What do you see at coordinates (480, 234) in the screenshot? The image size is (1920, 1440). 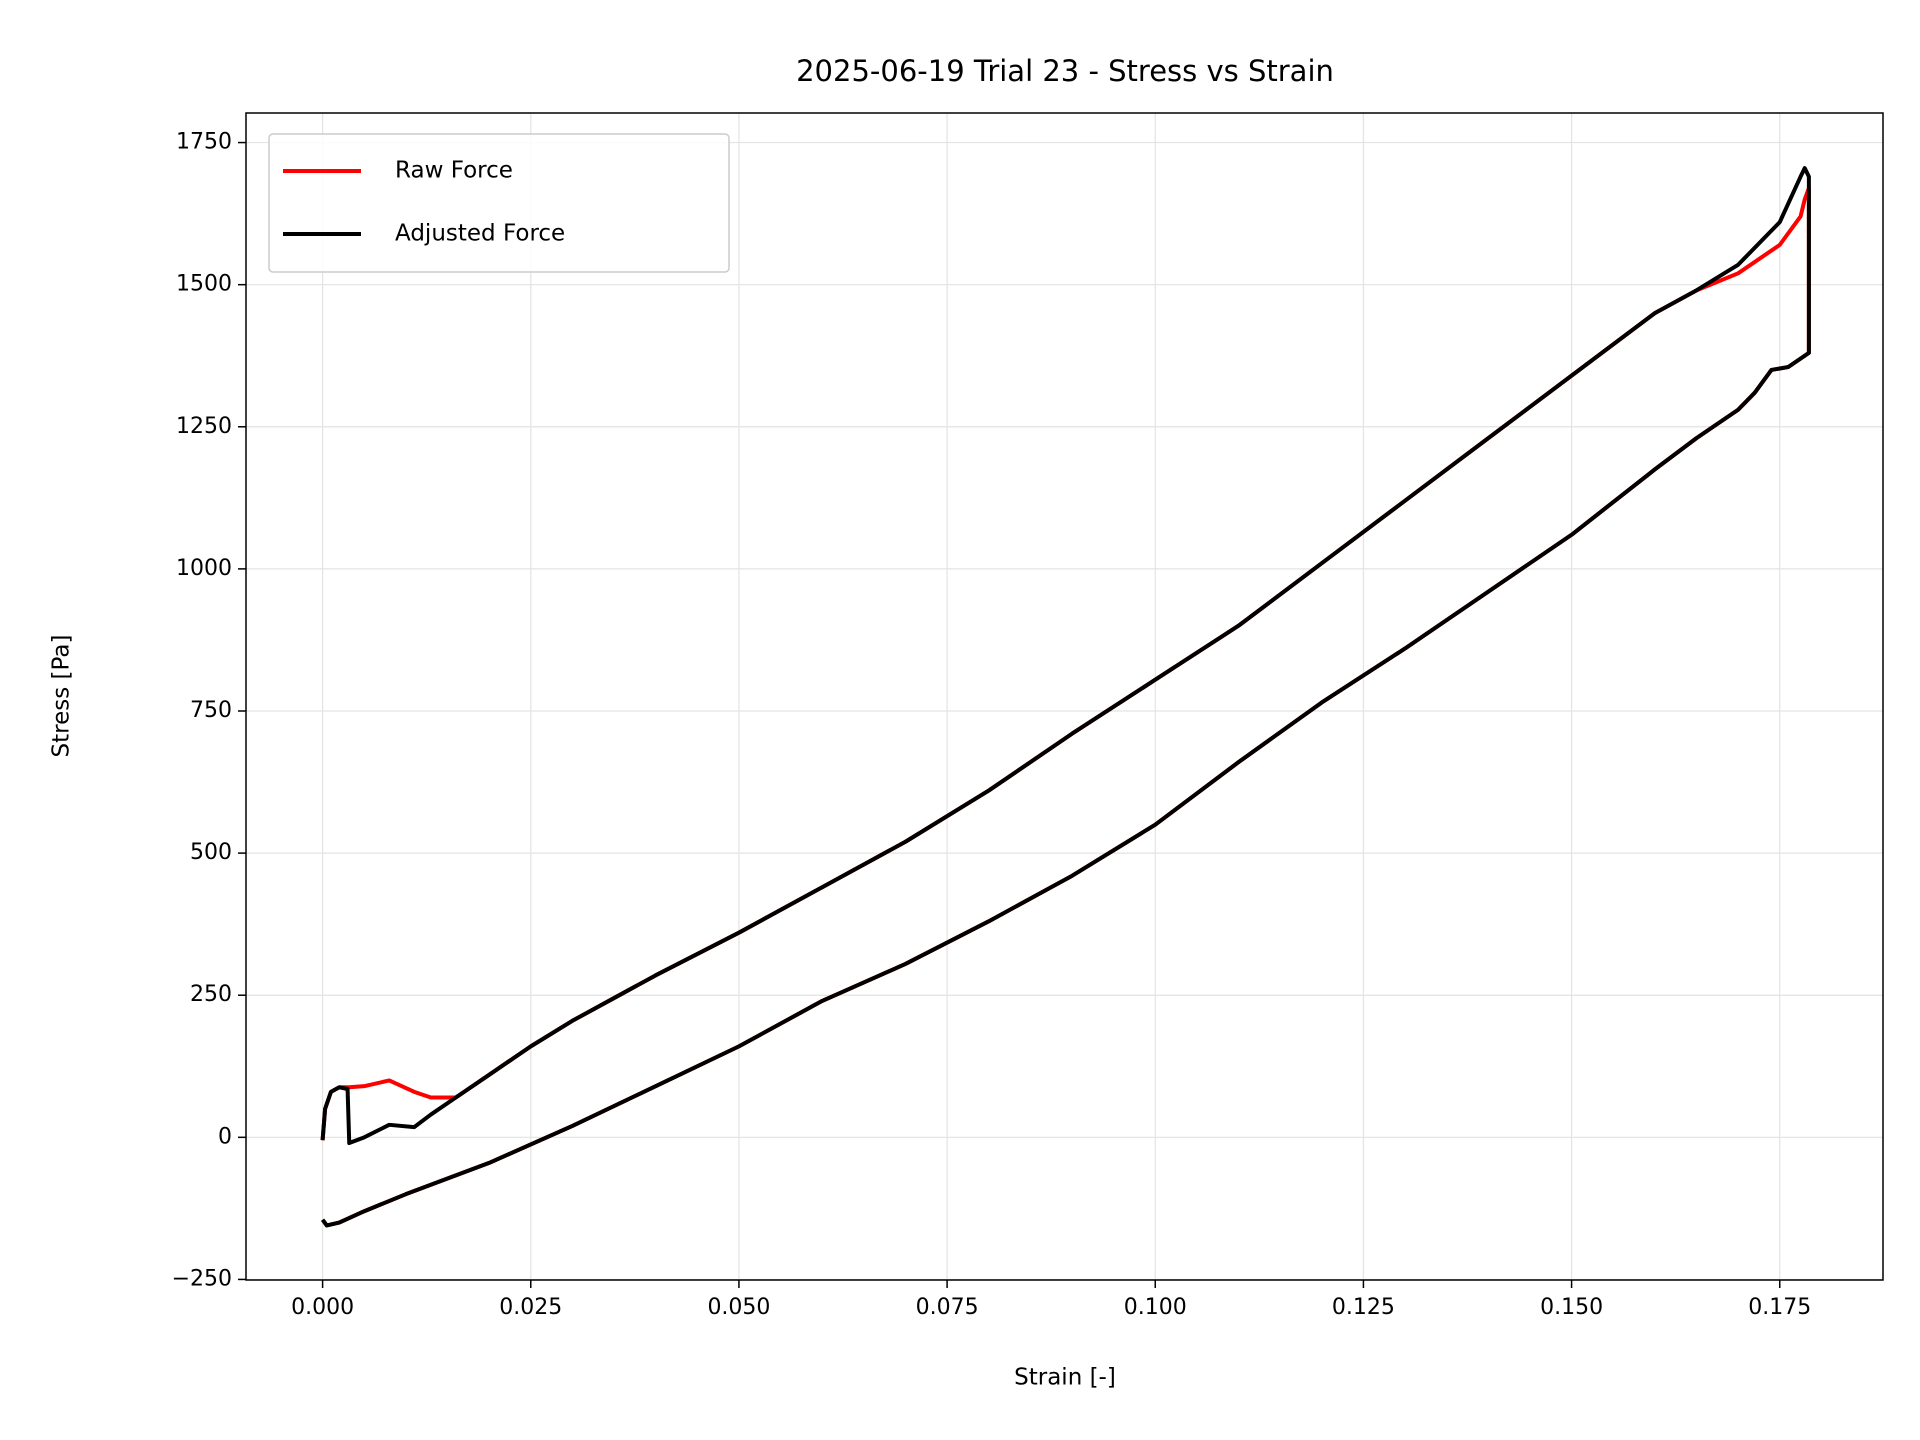 I see `legend-label: Adjusted Force` at bounding box center [480, 234].